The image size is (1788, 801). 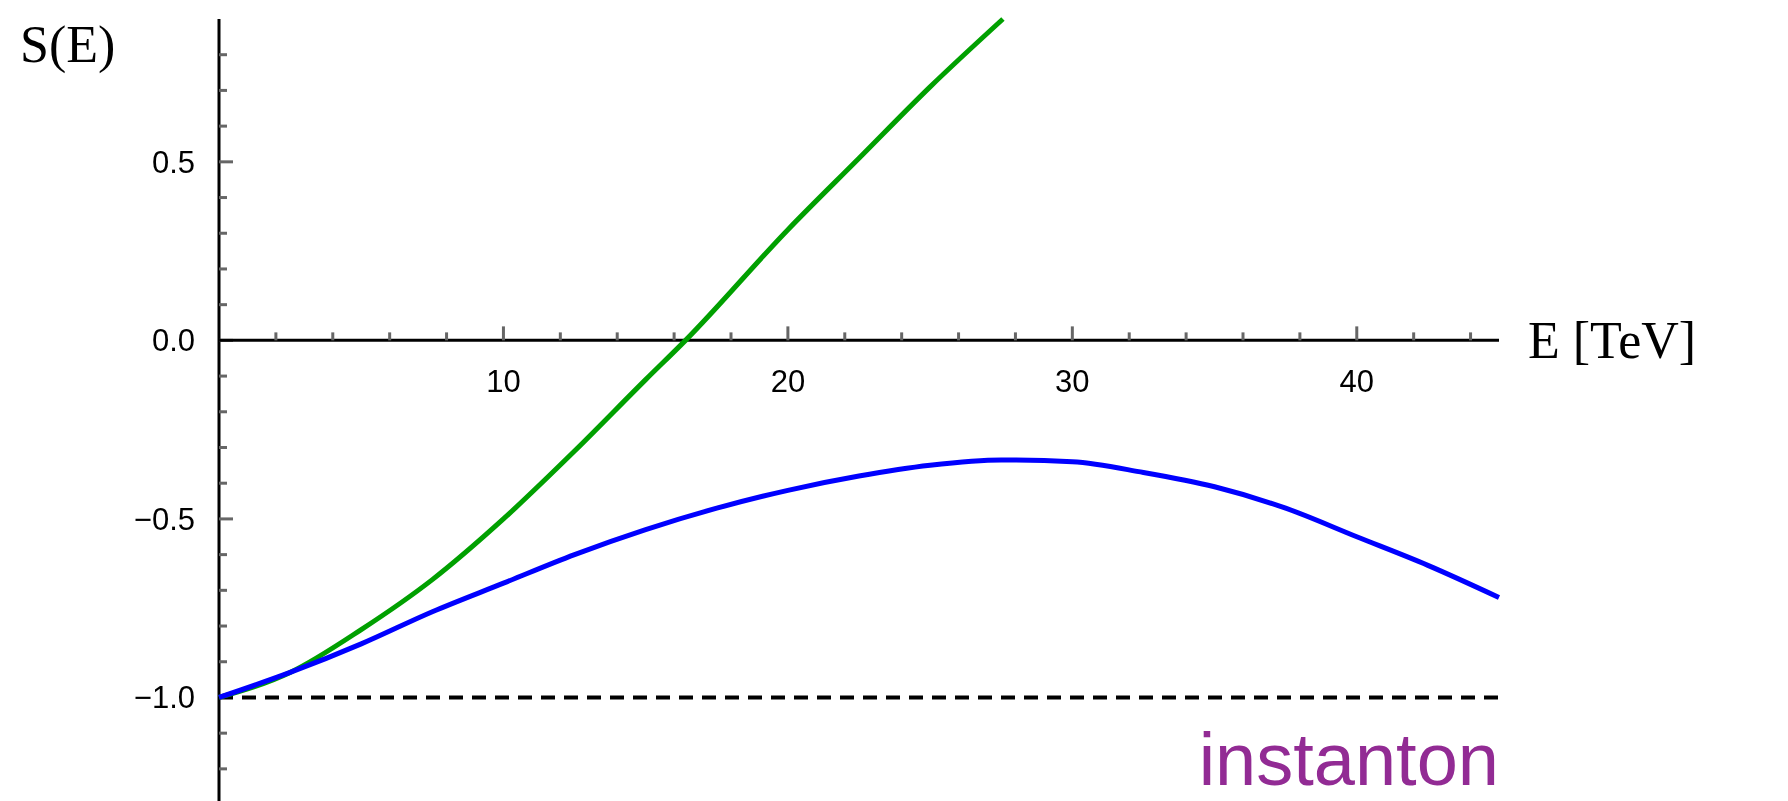 I want to click on y-tick-label: 0.5, so click(x=173, y=162).